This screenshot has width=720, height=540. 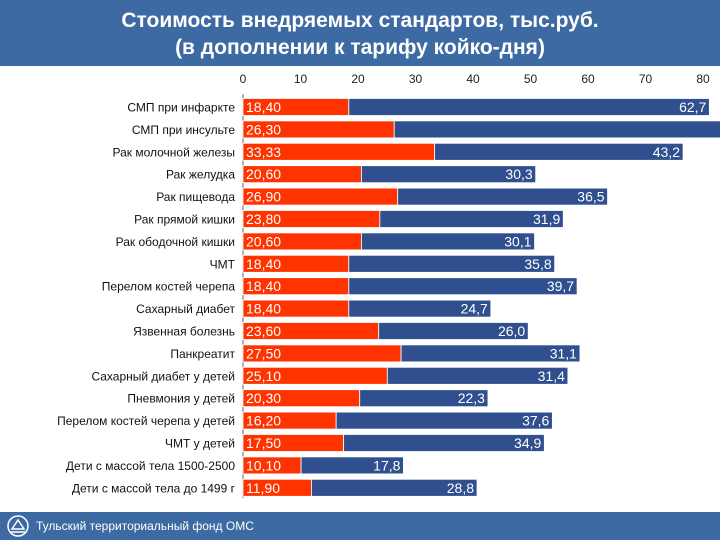 What do you see at coordinates (473, 79) in the screenshot?
I see `x-tick-label: 40` at bounding box center [473, 79].